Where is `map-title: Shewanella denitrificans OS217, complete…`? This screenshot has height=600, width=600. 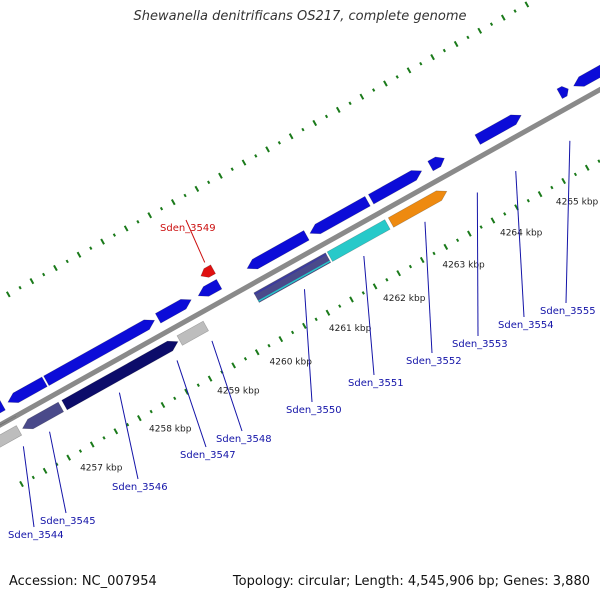
map-title: Shewanella denitrificans OS217, complete… is located at coordinates (300, 16).